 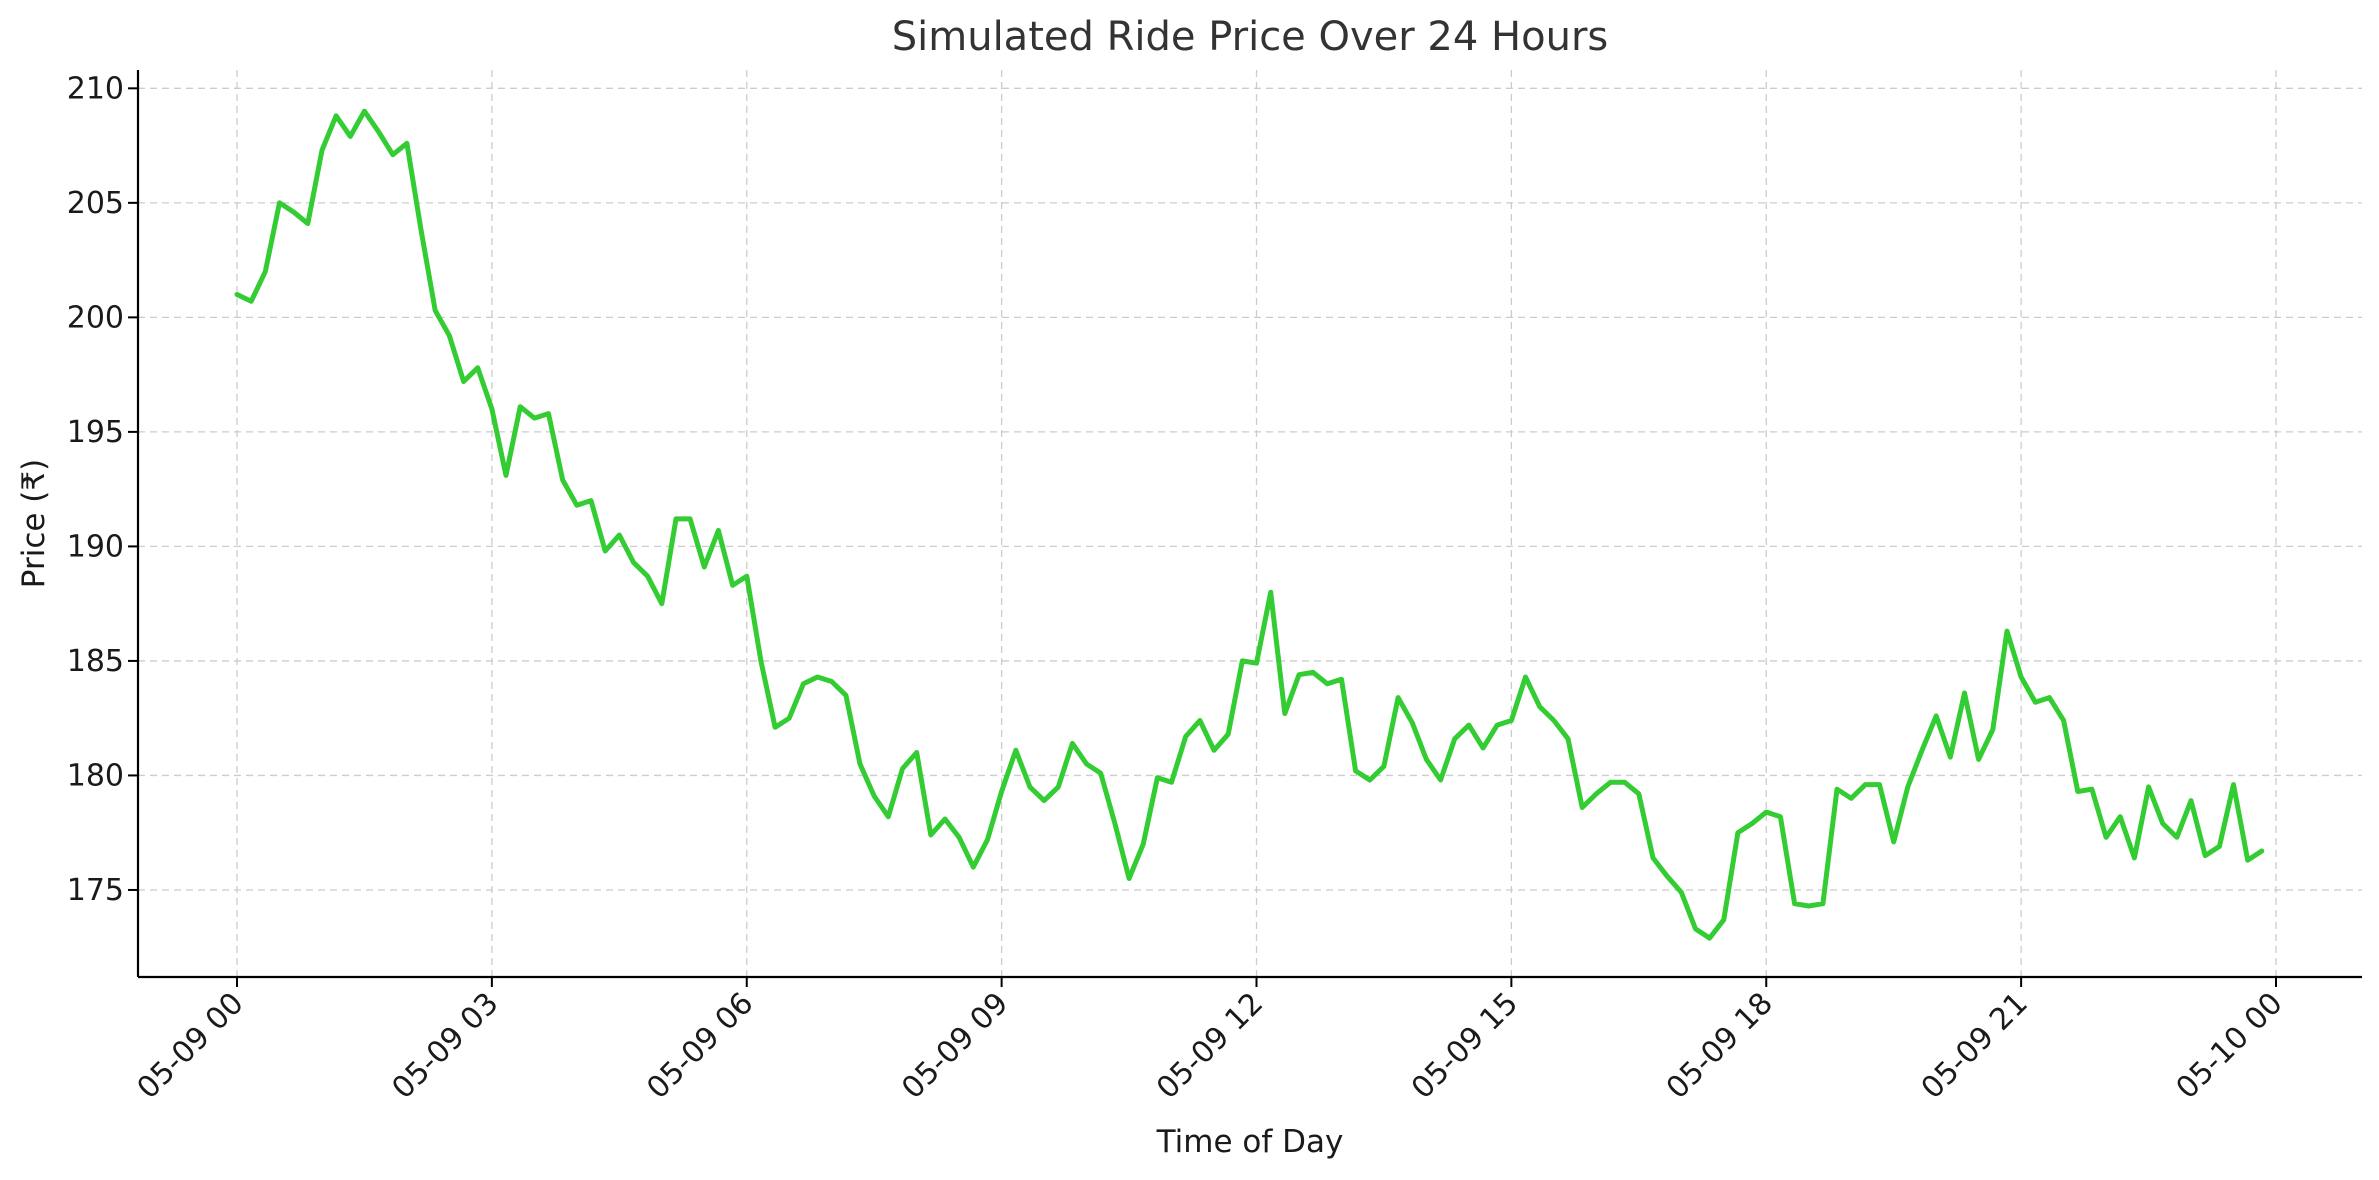 I want to click on y-tick-label: 210, so click(x=95, y=88).